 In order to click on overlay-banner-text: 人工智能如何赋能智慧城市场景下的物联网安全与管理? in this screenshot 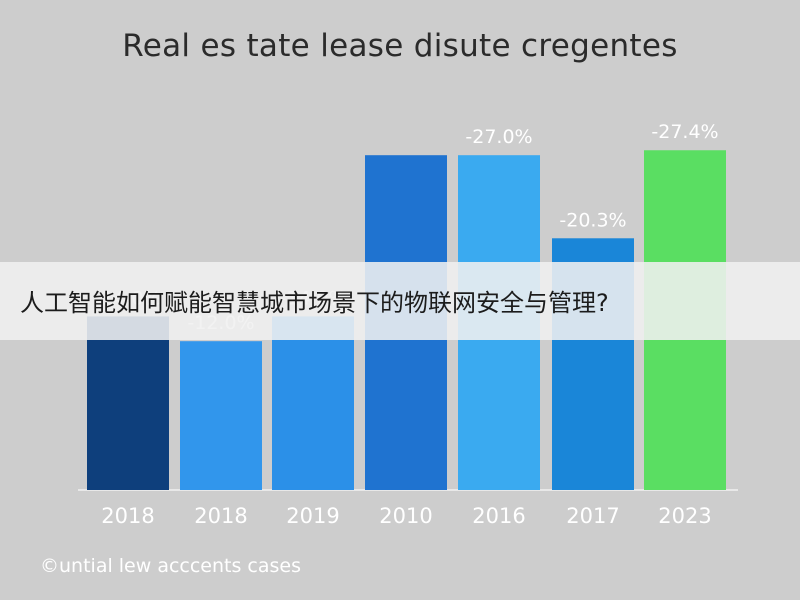, I will do `click(314, 303)`.